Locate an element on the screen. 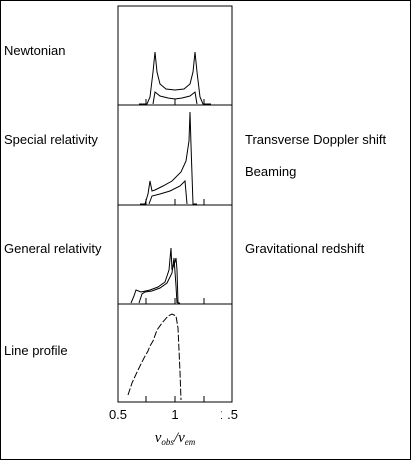 The width and height of the screenshot is (411, 460). line-profile-curve is located at coordinates (154, 357).